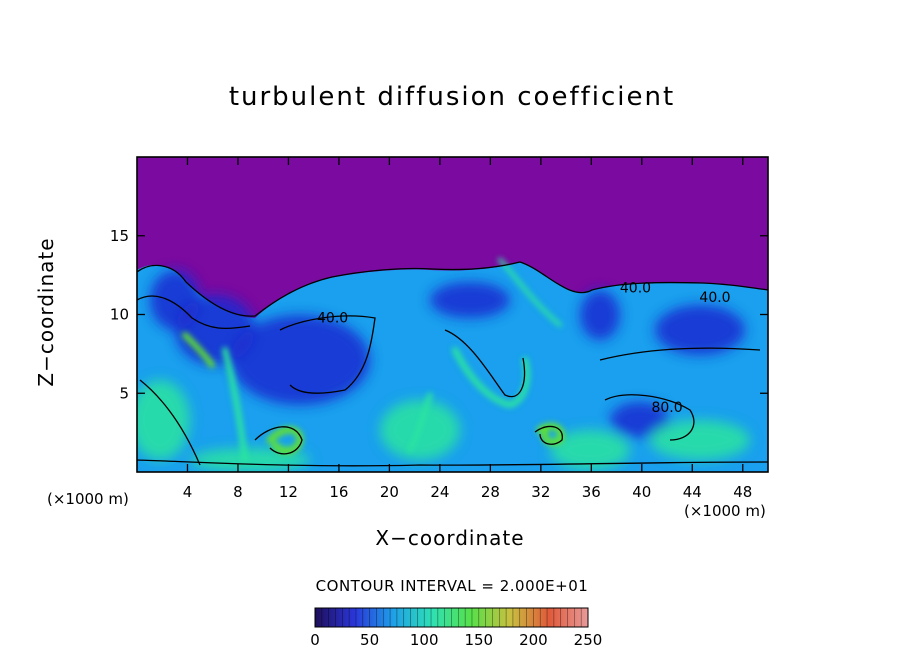 The height and width of the screenshot is (654, 904). Describe the element at coordinates (725, 511) in the screenshot. I see `x-unit-label-right: (×1000 m)` at that location.